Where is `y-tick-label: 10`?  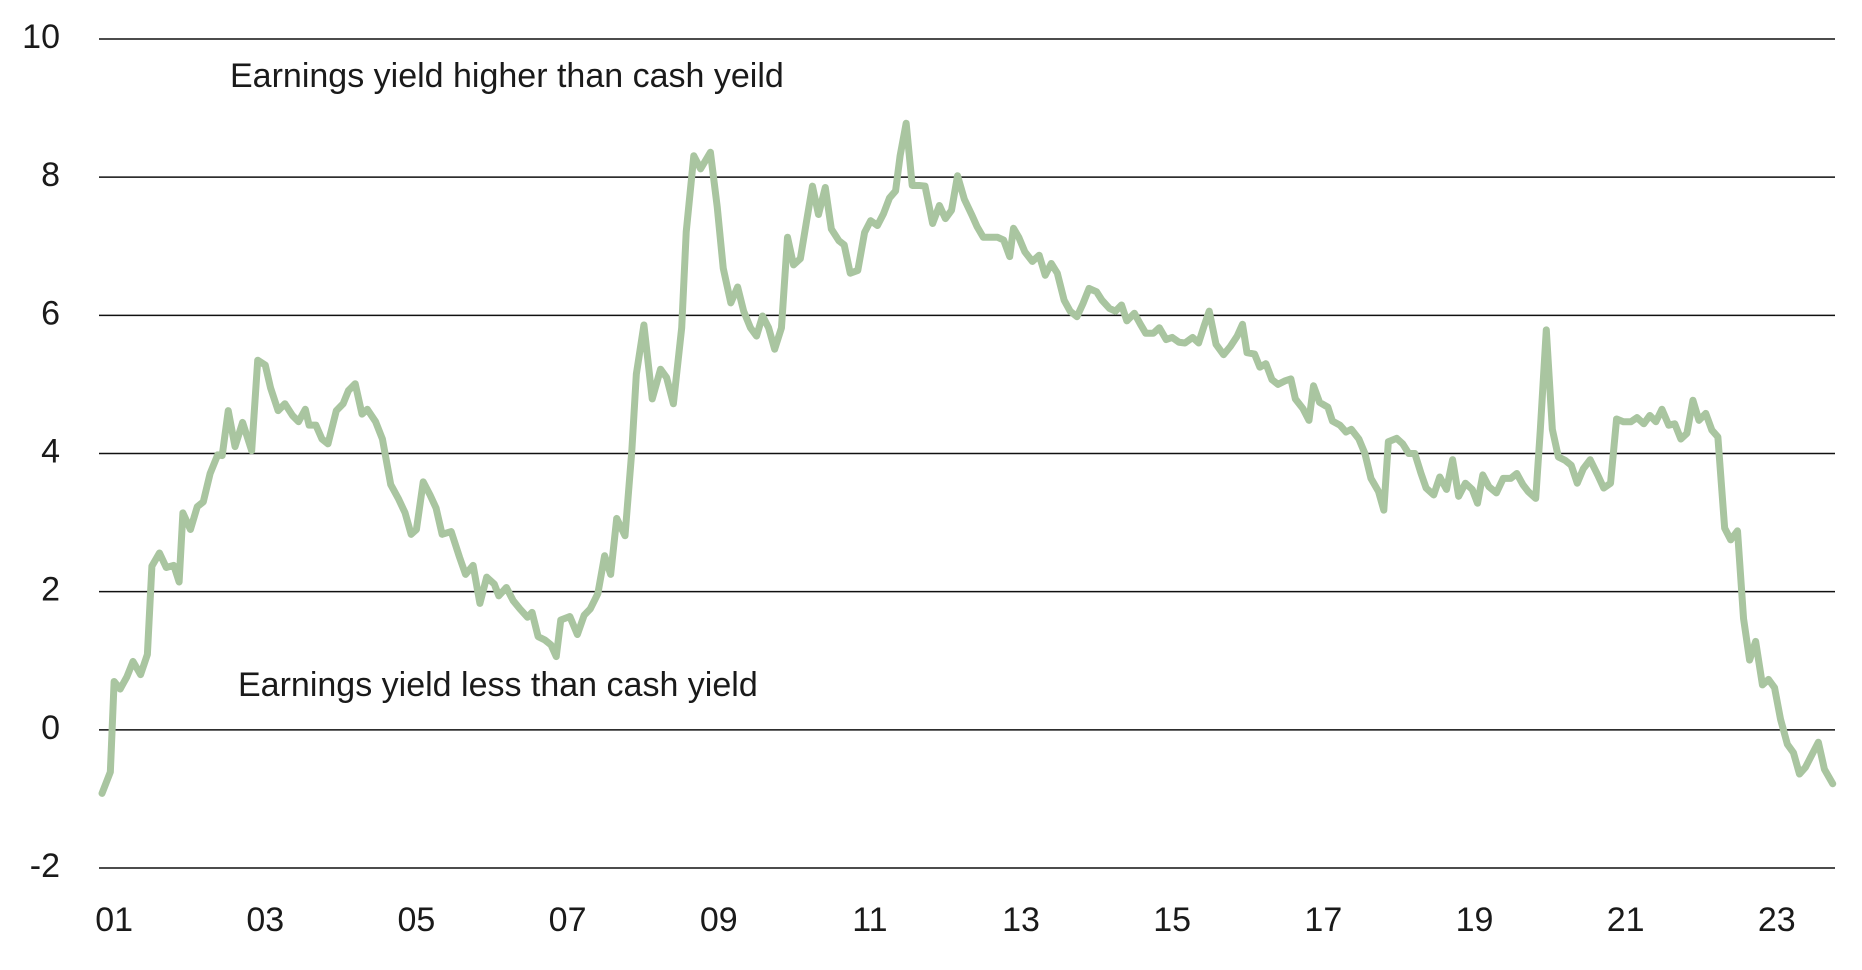 y-tick-label: 10 is located at coordinates (41, 37).